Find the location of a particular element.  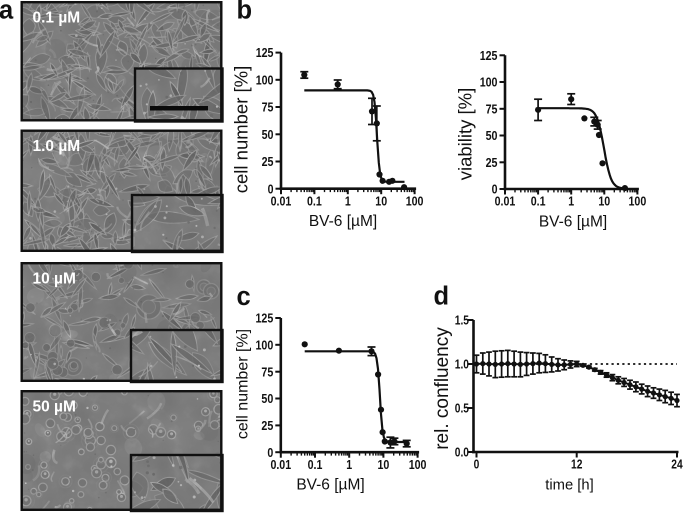

svg-text: 24 is located at coordinates (676, 465).